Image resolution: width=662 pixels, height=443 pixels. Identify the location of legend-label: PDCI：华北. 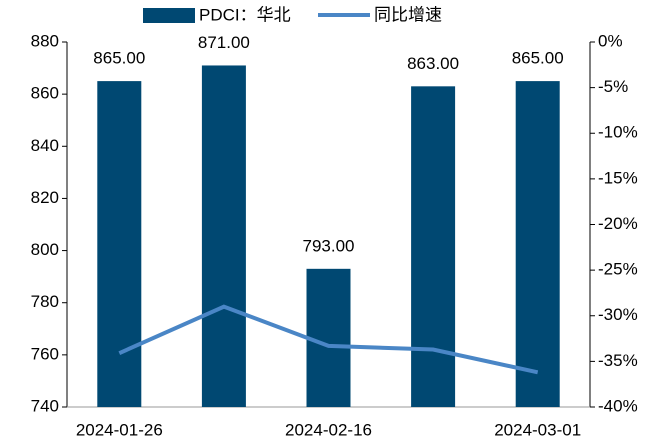
(245, 14).